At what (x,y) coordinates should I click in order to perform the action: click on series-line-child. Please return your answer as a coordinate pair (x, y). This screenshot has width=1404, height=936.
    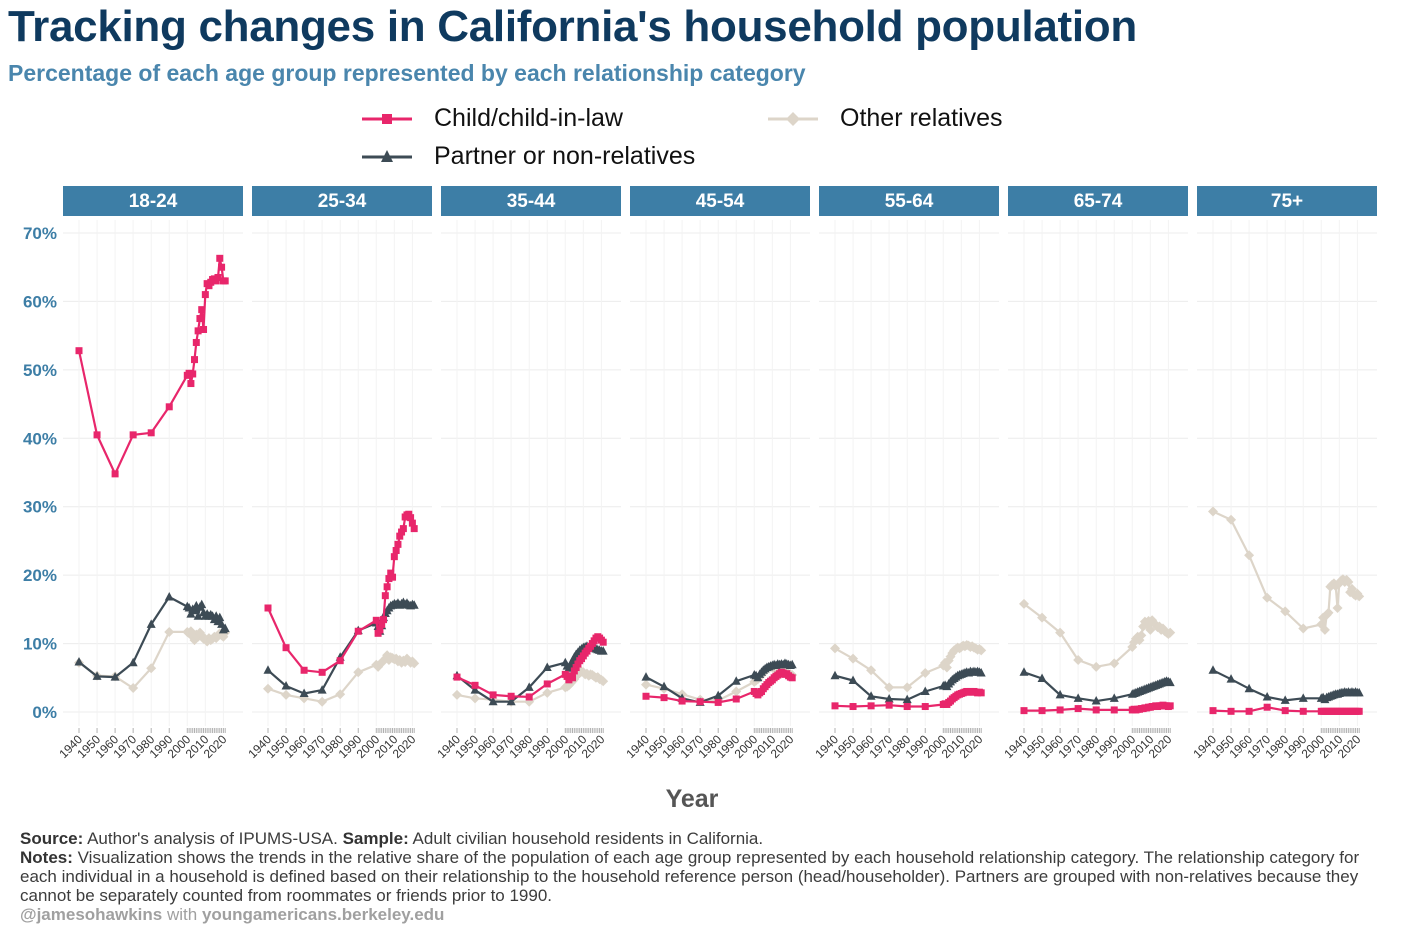
    Looking at the image, I should click on (341, 593).